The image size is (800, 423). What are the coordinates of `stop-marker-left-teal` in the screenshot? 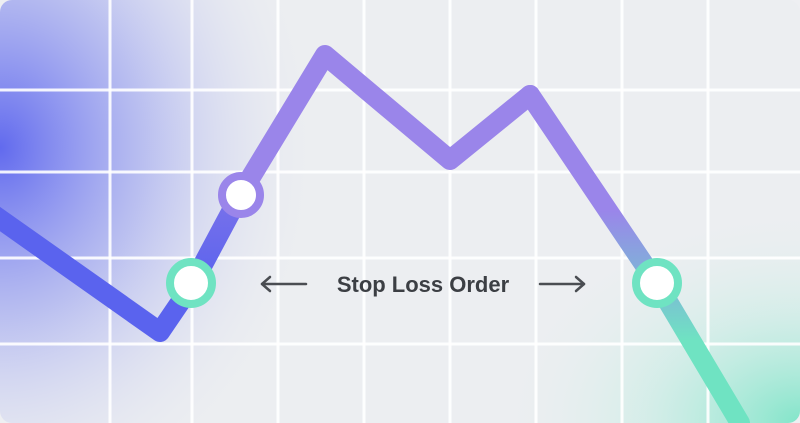 It's located at (191, 283).